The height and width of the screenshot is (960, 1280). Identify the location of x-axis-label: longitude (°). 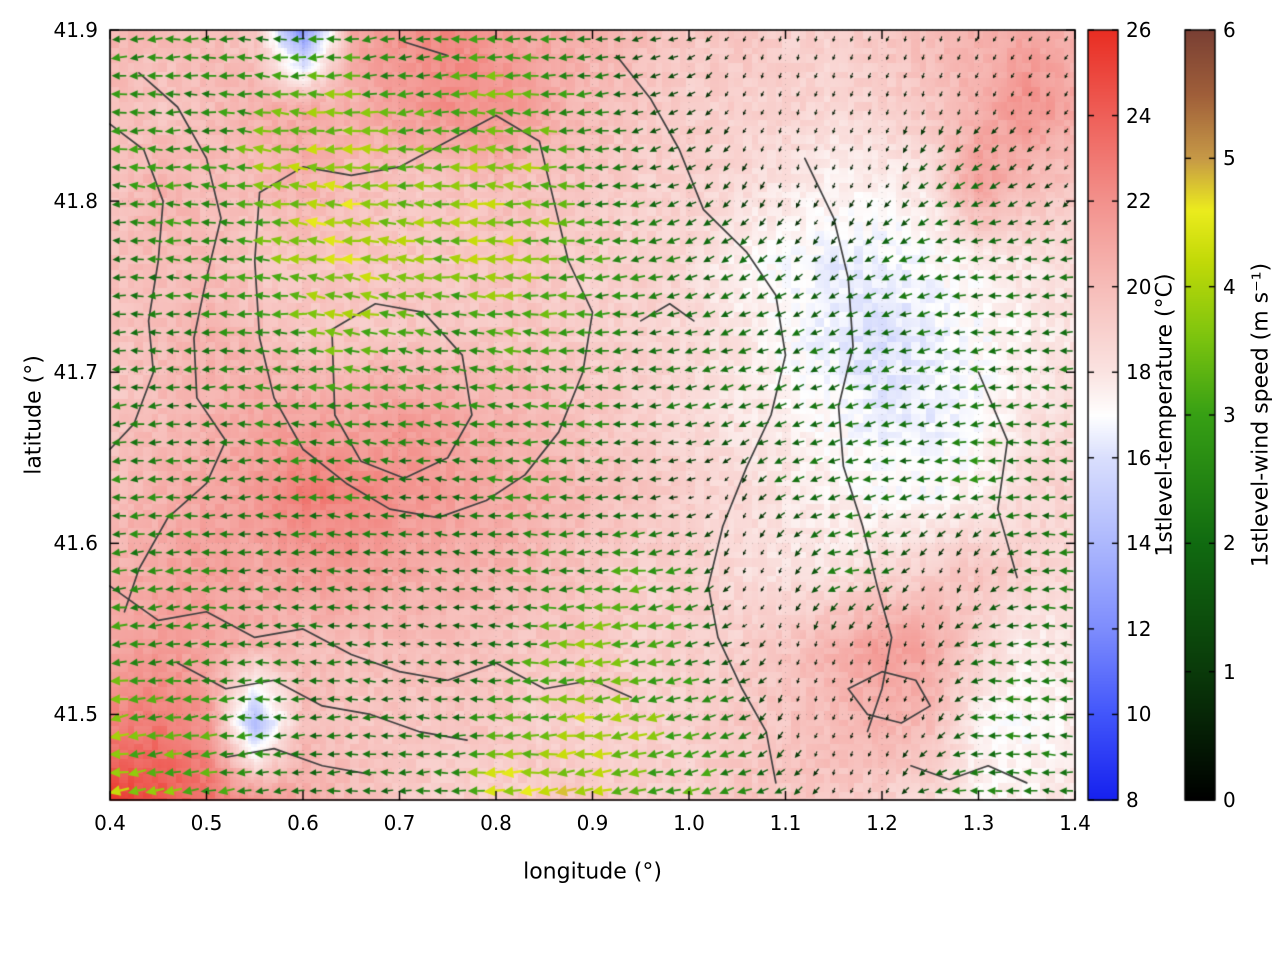
(592, 872).